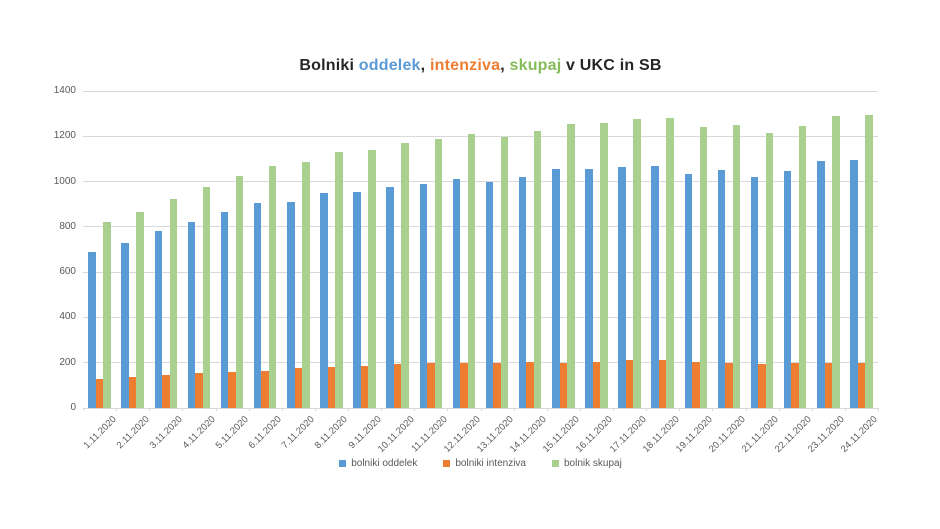 This screenshot has height=529, width=940. What do you see at coordinates (537, 269) in the screenshot?
I see `bar-bolnik-skupaj-14.11.2020` at bounding box center [537, 269].